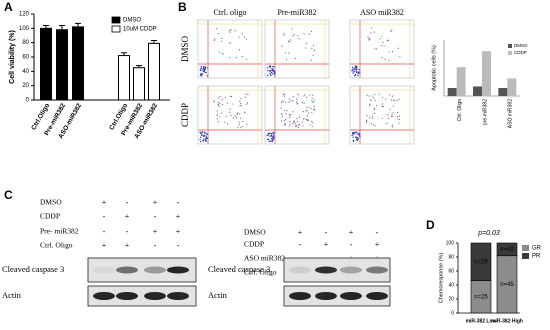 The image size is (550, 330). What do you see at coordinates (481, 262) in the screenshot?
I see `segment-label: n=29` at bounding box center [481, 262].